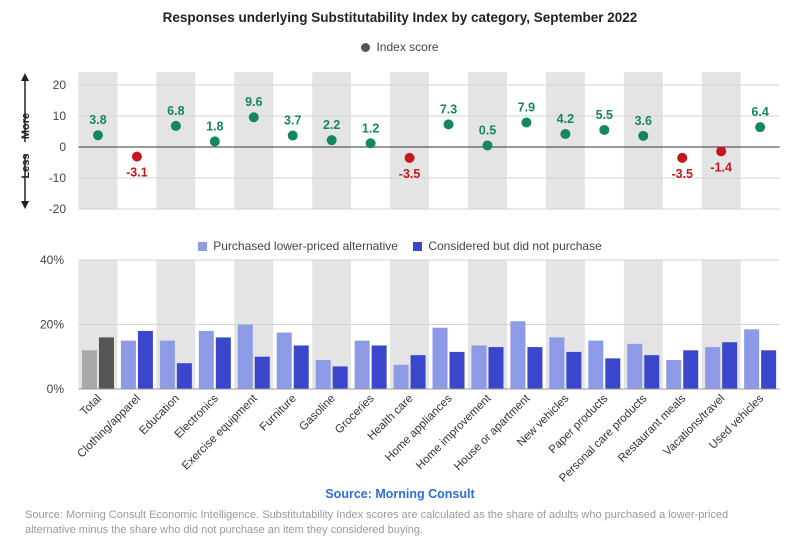  Describe the element at coordinates (565, 119) in the screenshot. I see `index-score-label: 4.2` at that location.